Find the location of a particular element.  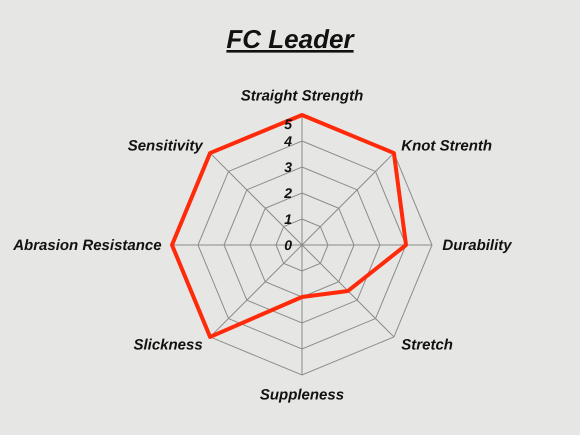

spoke-label: Slickness is located at coordinates (168, 345).